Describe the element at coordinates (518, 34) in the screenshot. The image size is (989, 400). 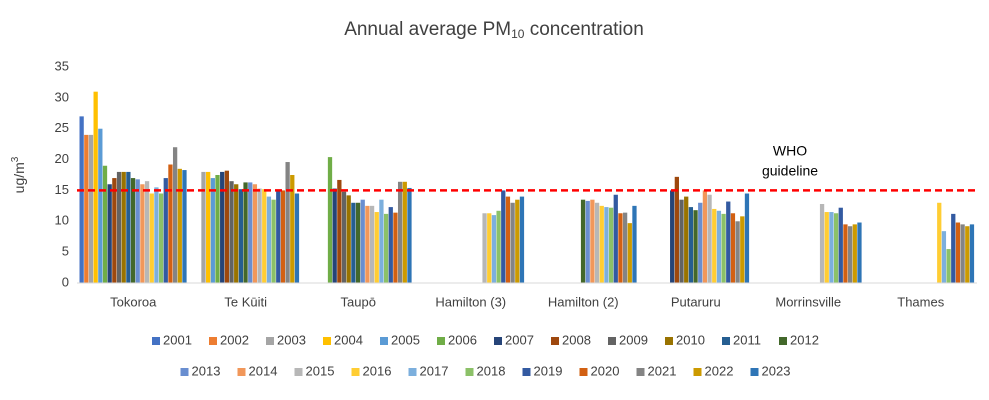
I see `title-part: 10` at that location.